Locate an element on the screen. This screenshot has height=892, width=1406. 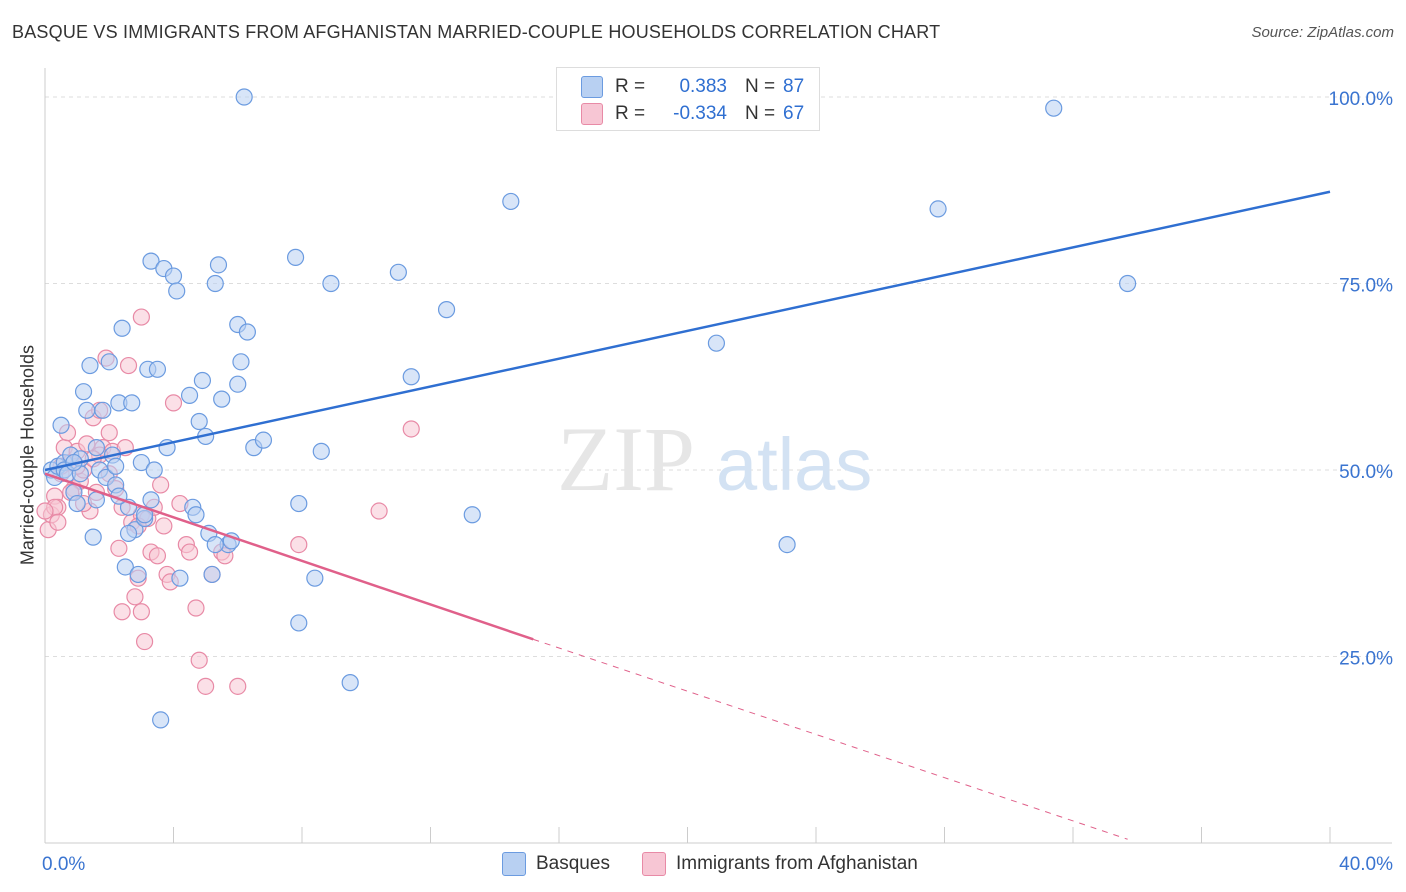
legend-row-basques: R = 0.383 N = 87 is located at coordinates (692, 87).